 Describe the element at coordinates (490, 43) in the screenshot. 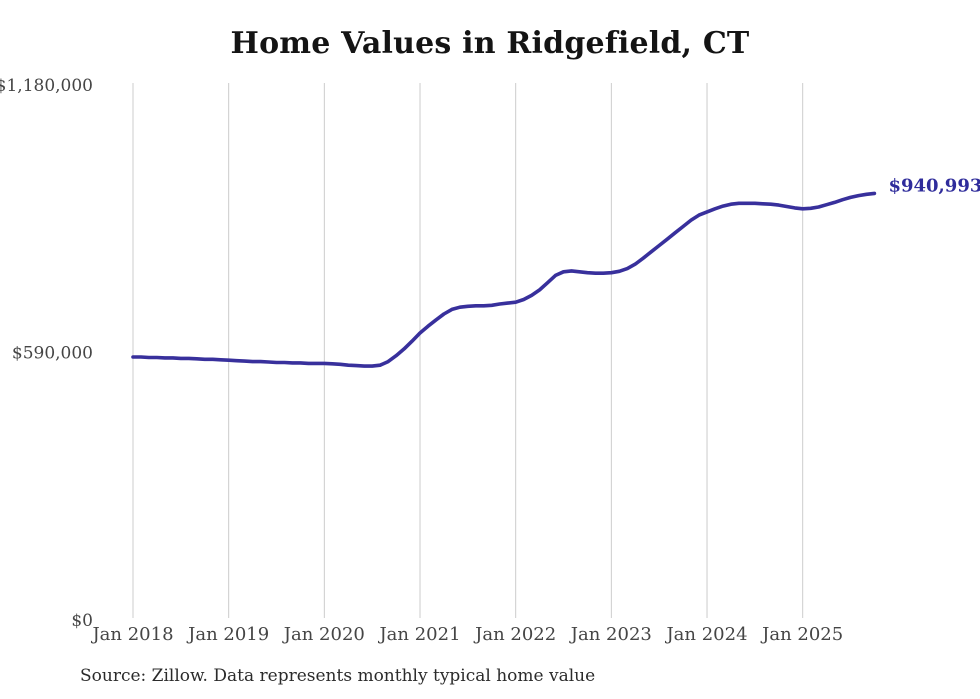

I see `chart-title: Home Values in Ridgefield, CT` at that location.